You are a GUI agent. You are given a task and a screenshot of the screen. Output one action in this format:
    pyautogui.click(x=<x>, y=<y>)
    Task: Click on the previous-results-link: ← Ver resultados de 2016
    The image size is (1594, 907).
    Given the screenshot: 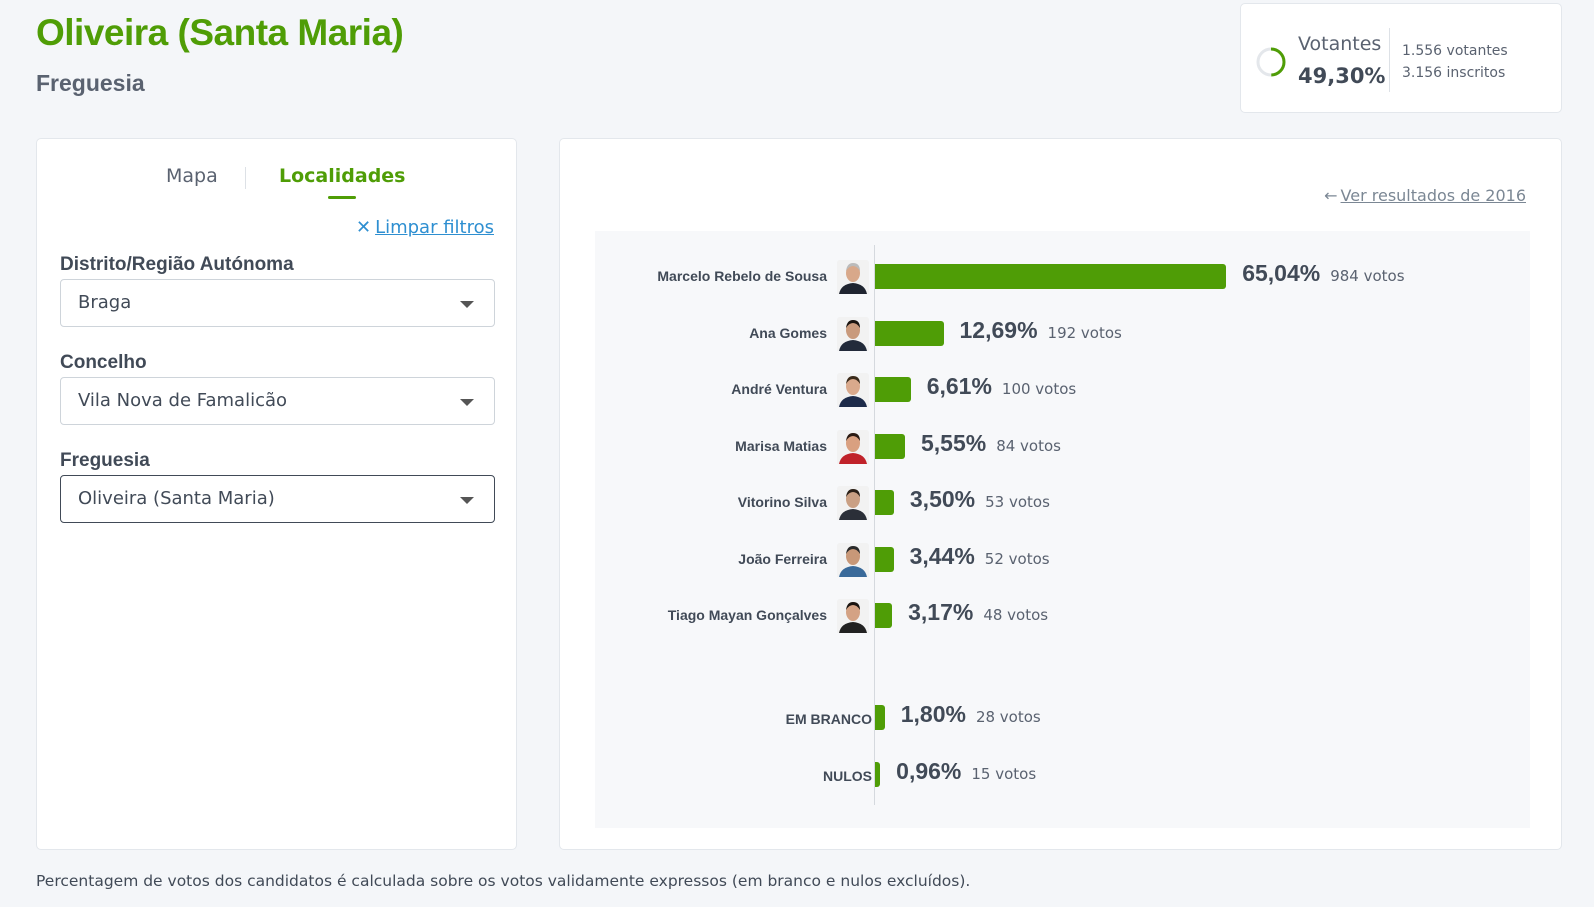 What is the action you would take?
    pyautogui.click(x=1425, y=195)
    